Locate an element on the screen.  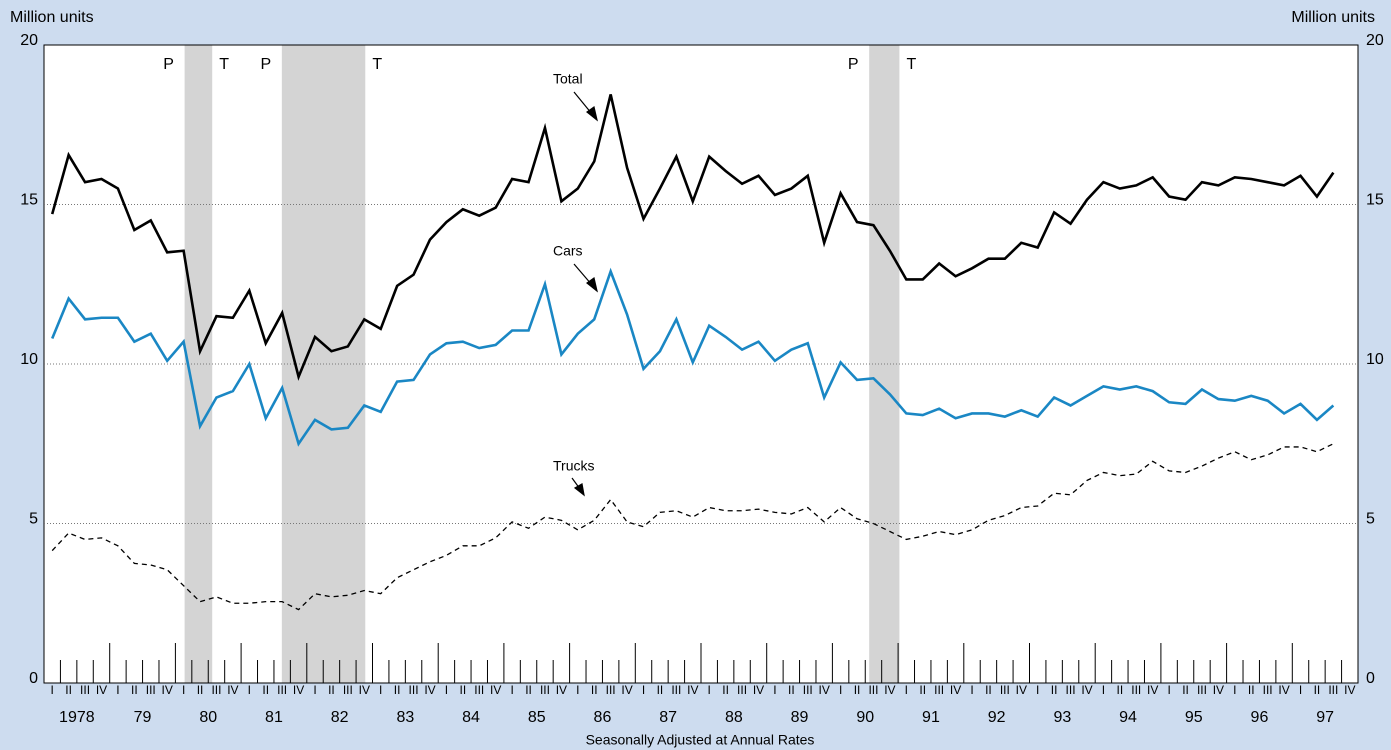
y2-tick-label: 0 is located at coordinates (1370, 678).